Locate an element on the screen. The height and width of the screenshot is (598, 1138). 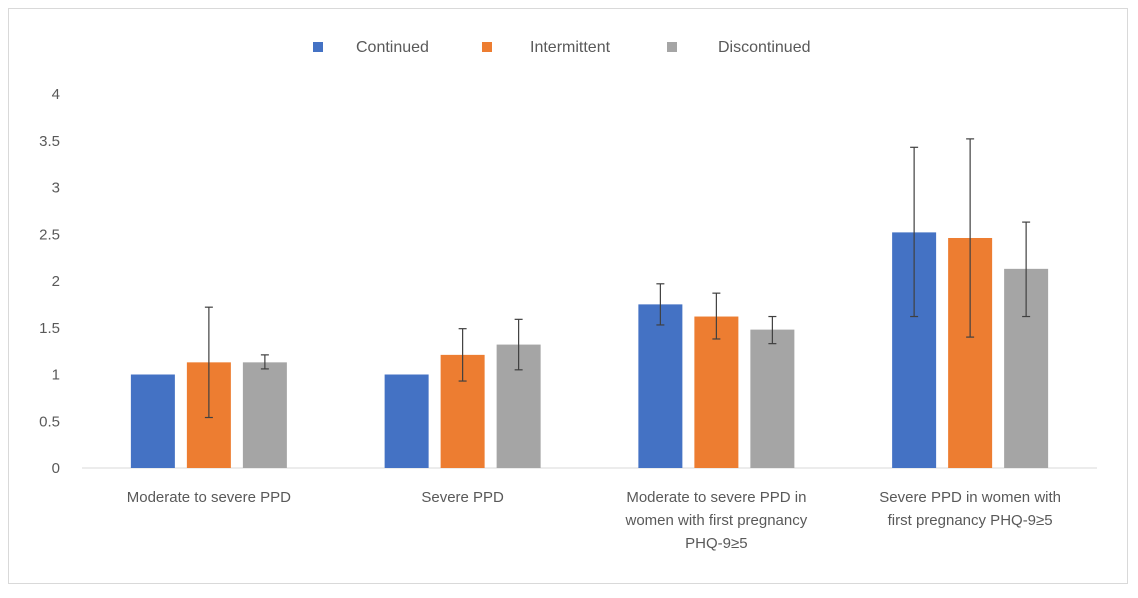
y-tick-label: 3 is located at coordinates (56, 188).